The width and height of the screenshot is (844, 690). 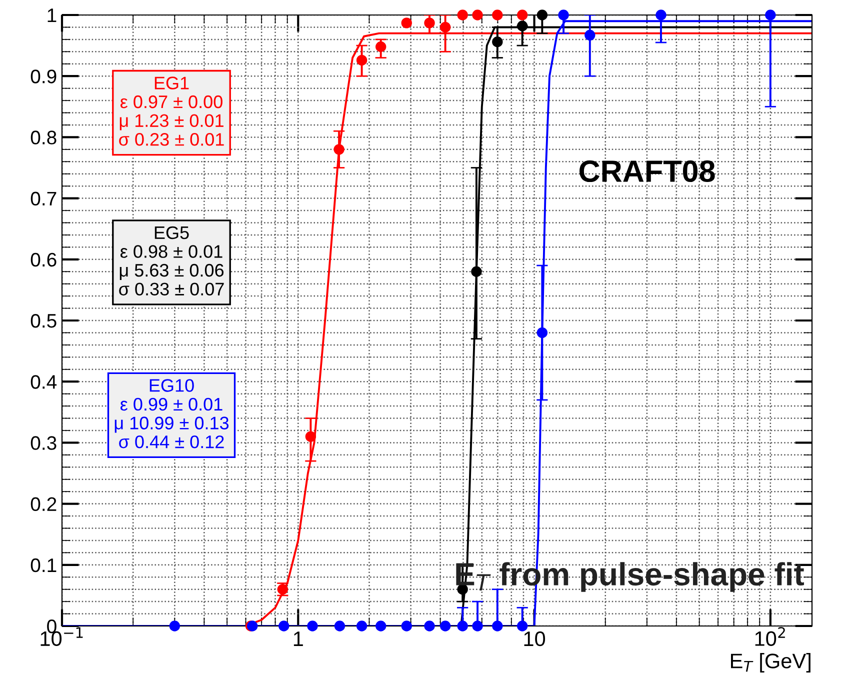 What do you see at coordinates (171, 111) in the screenshot?
I see `annotation: EG1 ε 0.97 ± 0.00 μ 1.23 ± 0.01 σ 0.23 ± 0.01` at bounding box center [171, 111].